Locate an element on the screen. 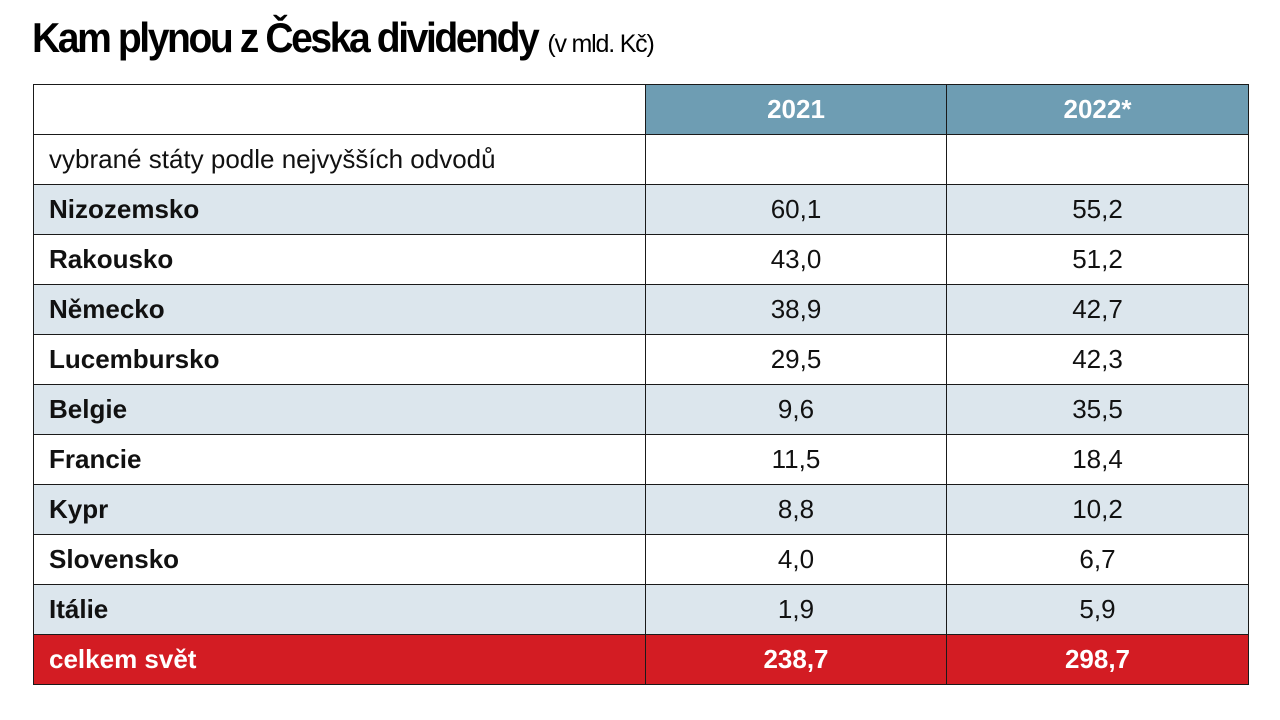  value-2021-cell: 38,9 is located at coordinates (796, 309).